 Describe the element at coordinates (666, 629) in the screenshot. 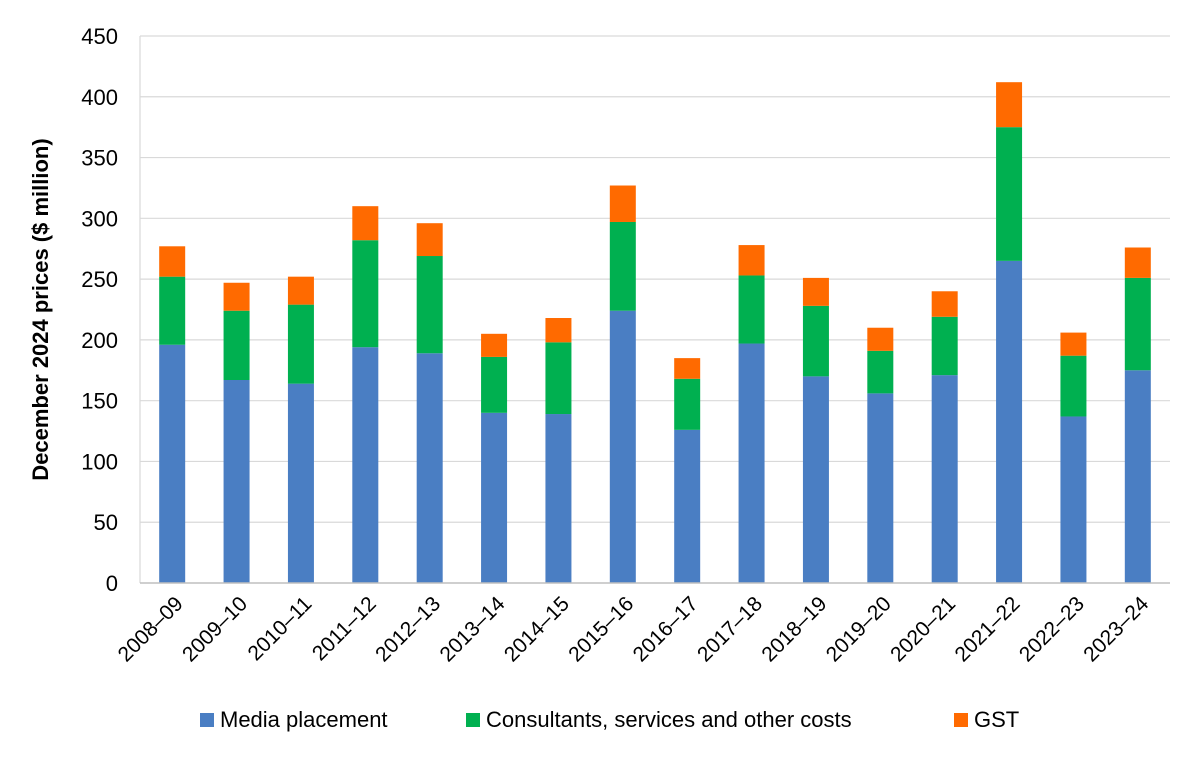

I see `x-tick-label: 2016–17` at that location.